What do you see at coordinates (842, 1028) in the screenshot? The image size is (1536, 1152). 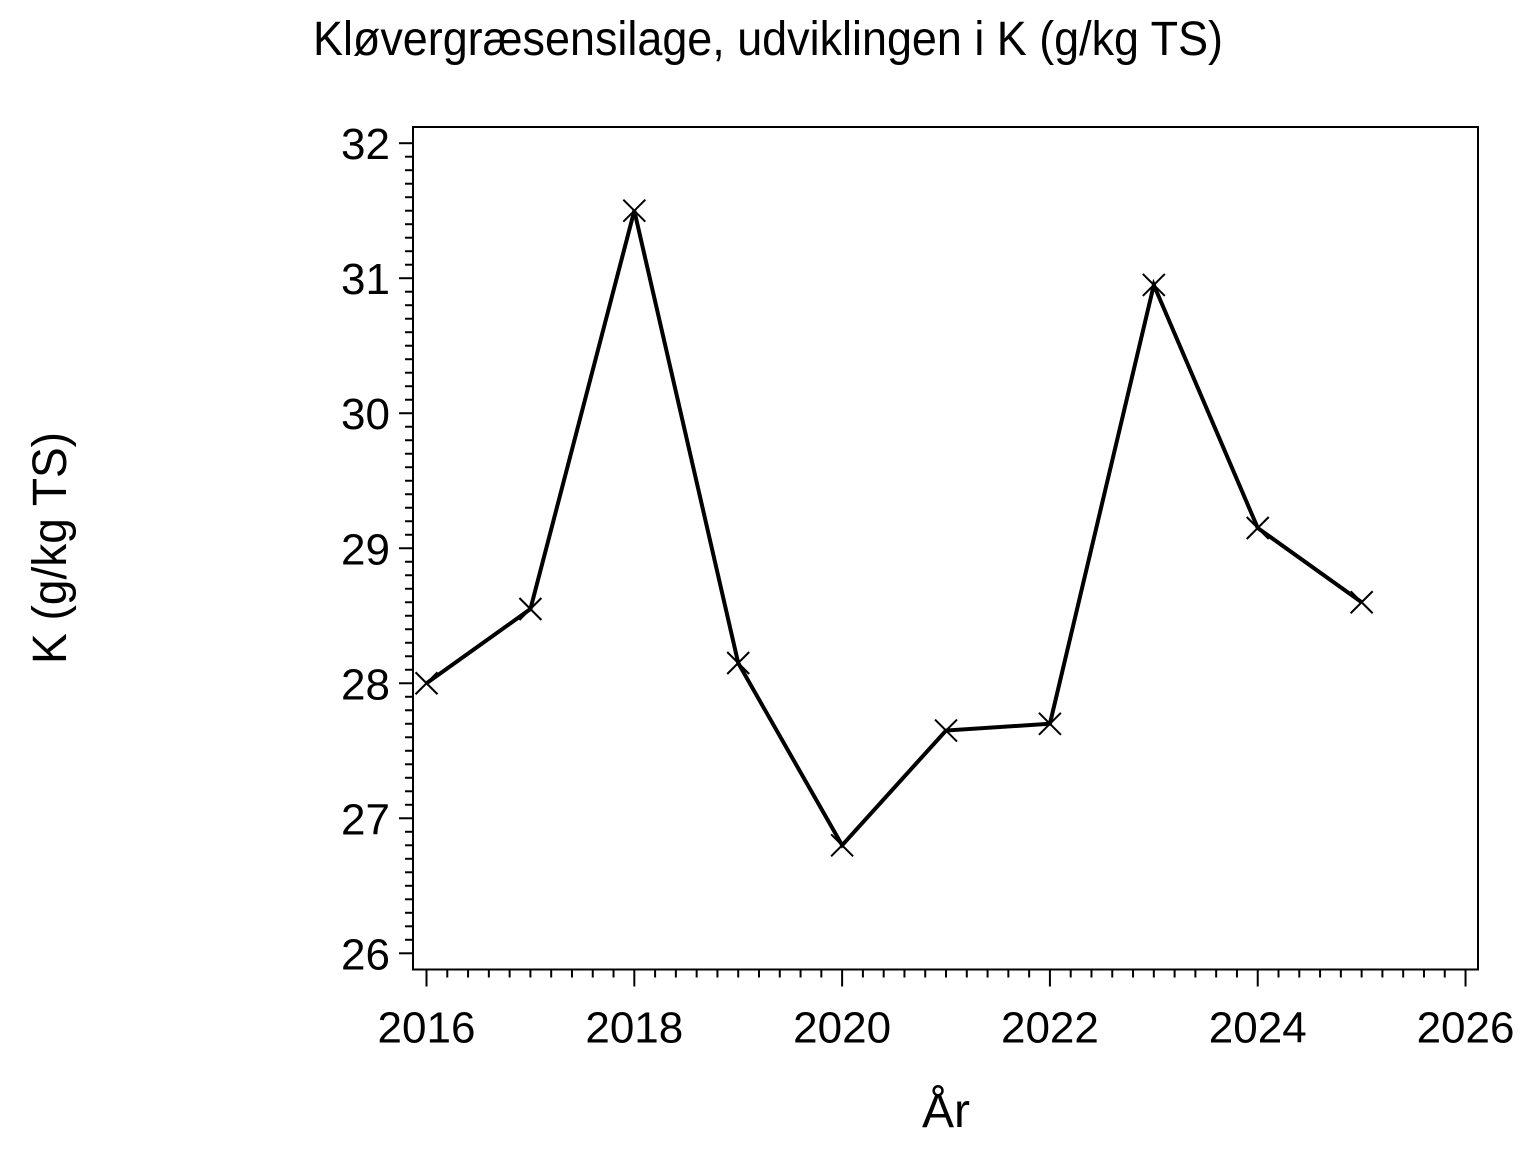 I see `x-tick-label: 2020` at bounding box center [842, 1028].